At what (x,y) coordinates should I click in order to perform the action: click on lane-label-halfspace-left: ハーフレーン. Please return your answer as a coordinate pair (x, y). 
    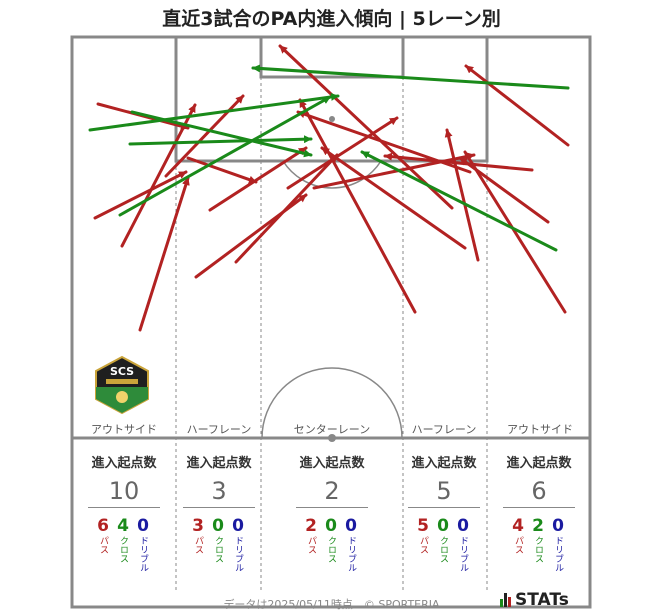
    Looking at the image, I should click on (219, 429).